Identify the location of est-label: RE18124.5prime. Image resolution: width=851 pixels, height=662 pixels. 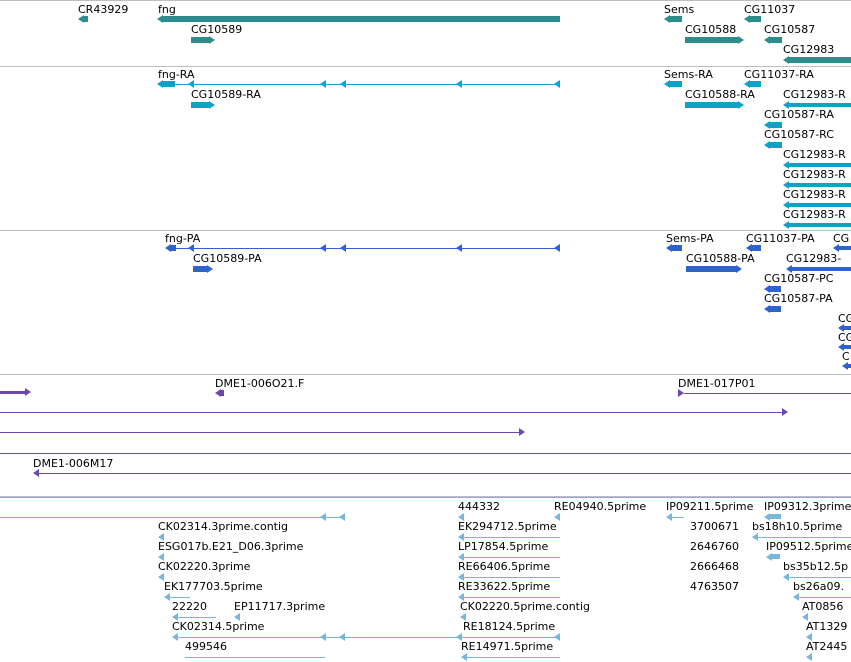
(509, 626).